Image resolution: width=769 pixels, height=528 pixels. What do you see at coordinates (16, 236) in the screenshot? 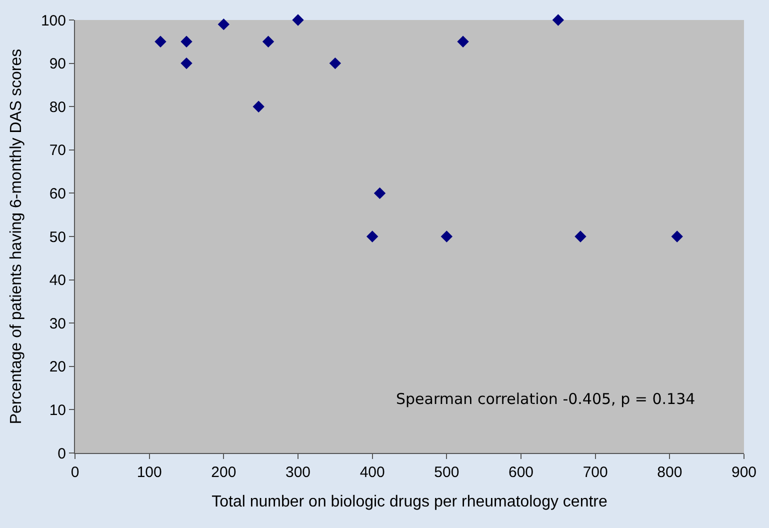
I see `y-axis-title: Percentage of patients having 6-monthly DAS scores` at bounding box center [16, 236].